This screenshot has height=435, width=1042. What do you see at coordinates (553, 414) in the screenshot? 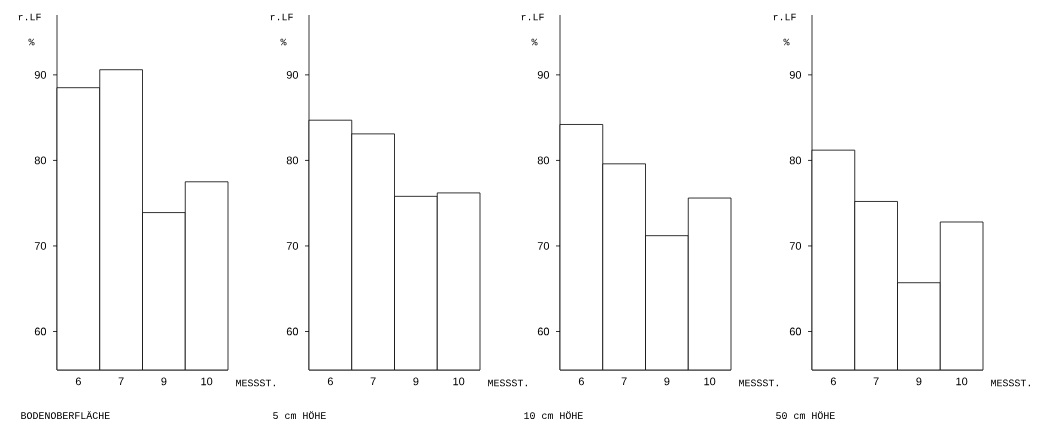
I see `text: 10 cm HÖHE` at bounding box center [553, 414].